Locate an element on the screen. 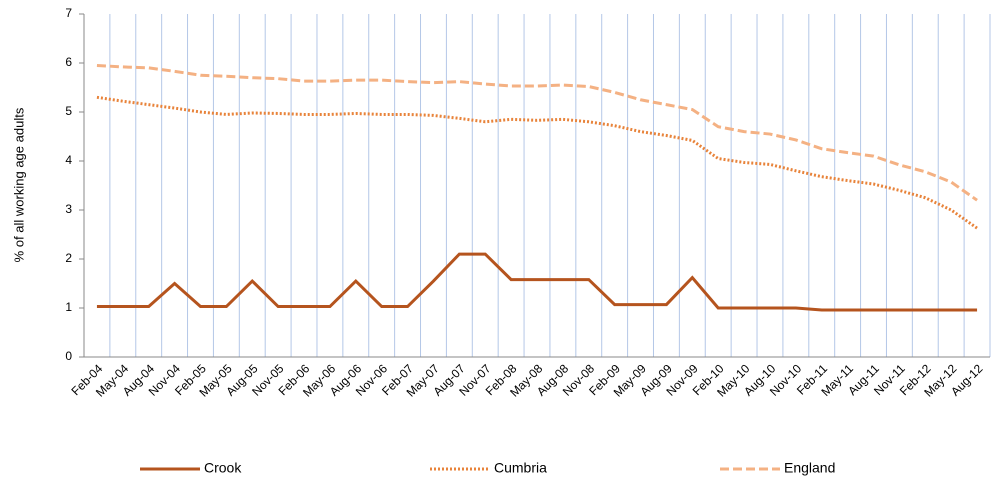 The width and height of the screenshot is (1004, 488). y-tick-label: 6 is located at coordinates (68, 62).